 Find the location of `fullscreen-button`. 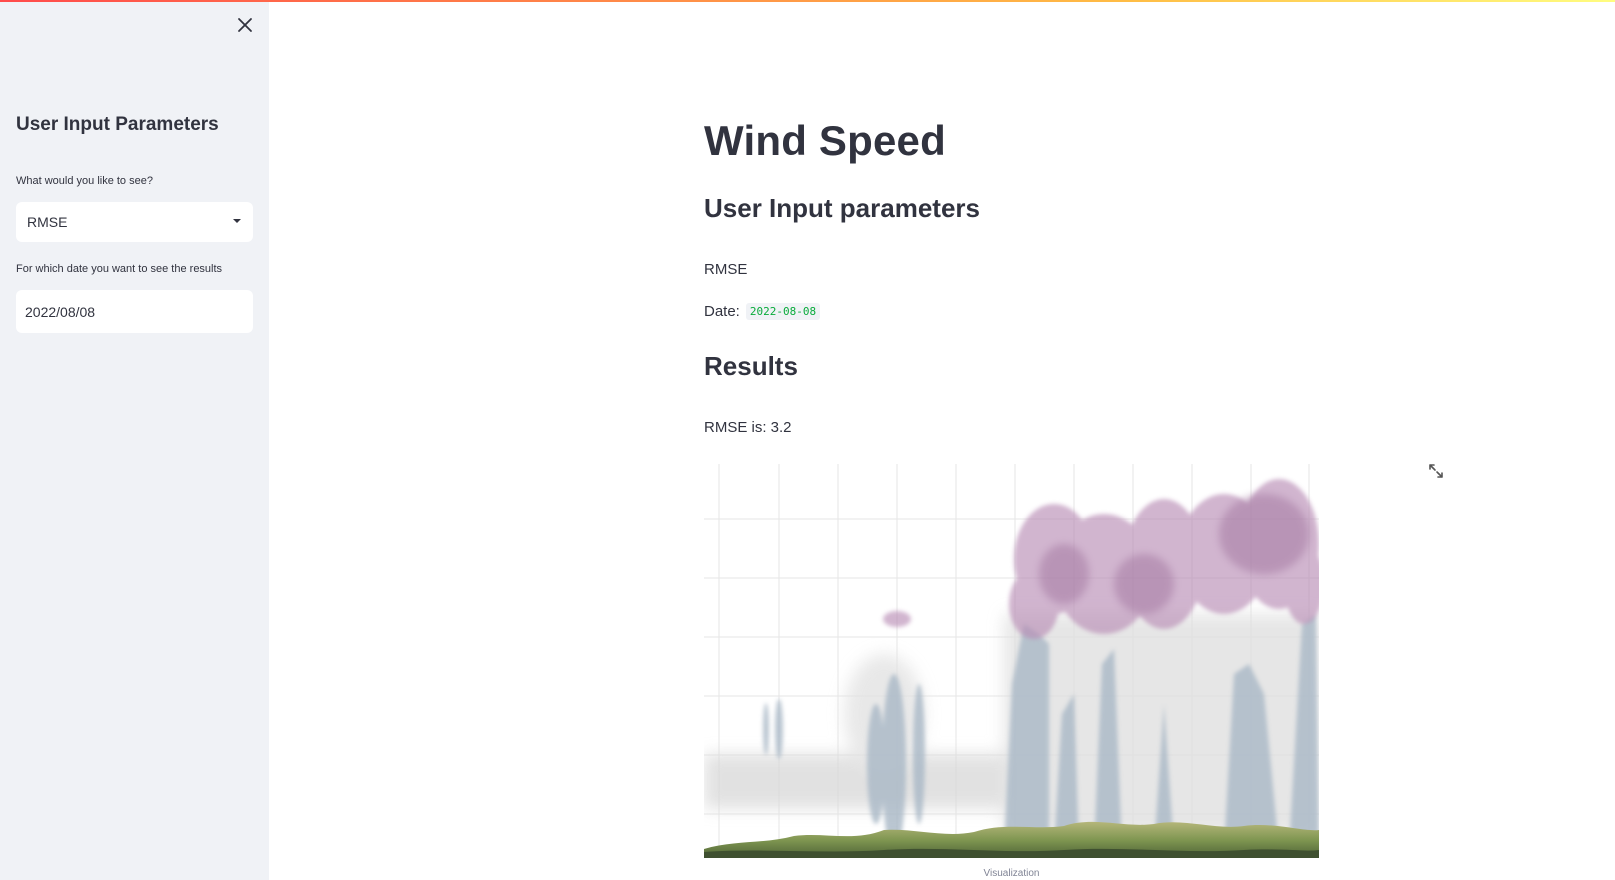

fullscreen-button is located at coordinates (1436, 471).